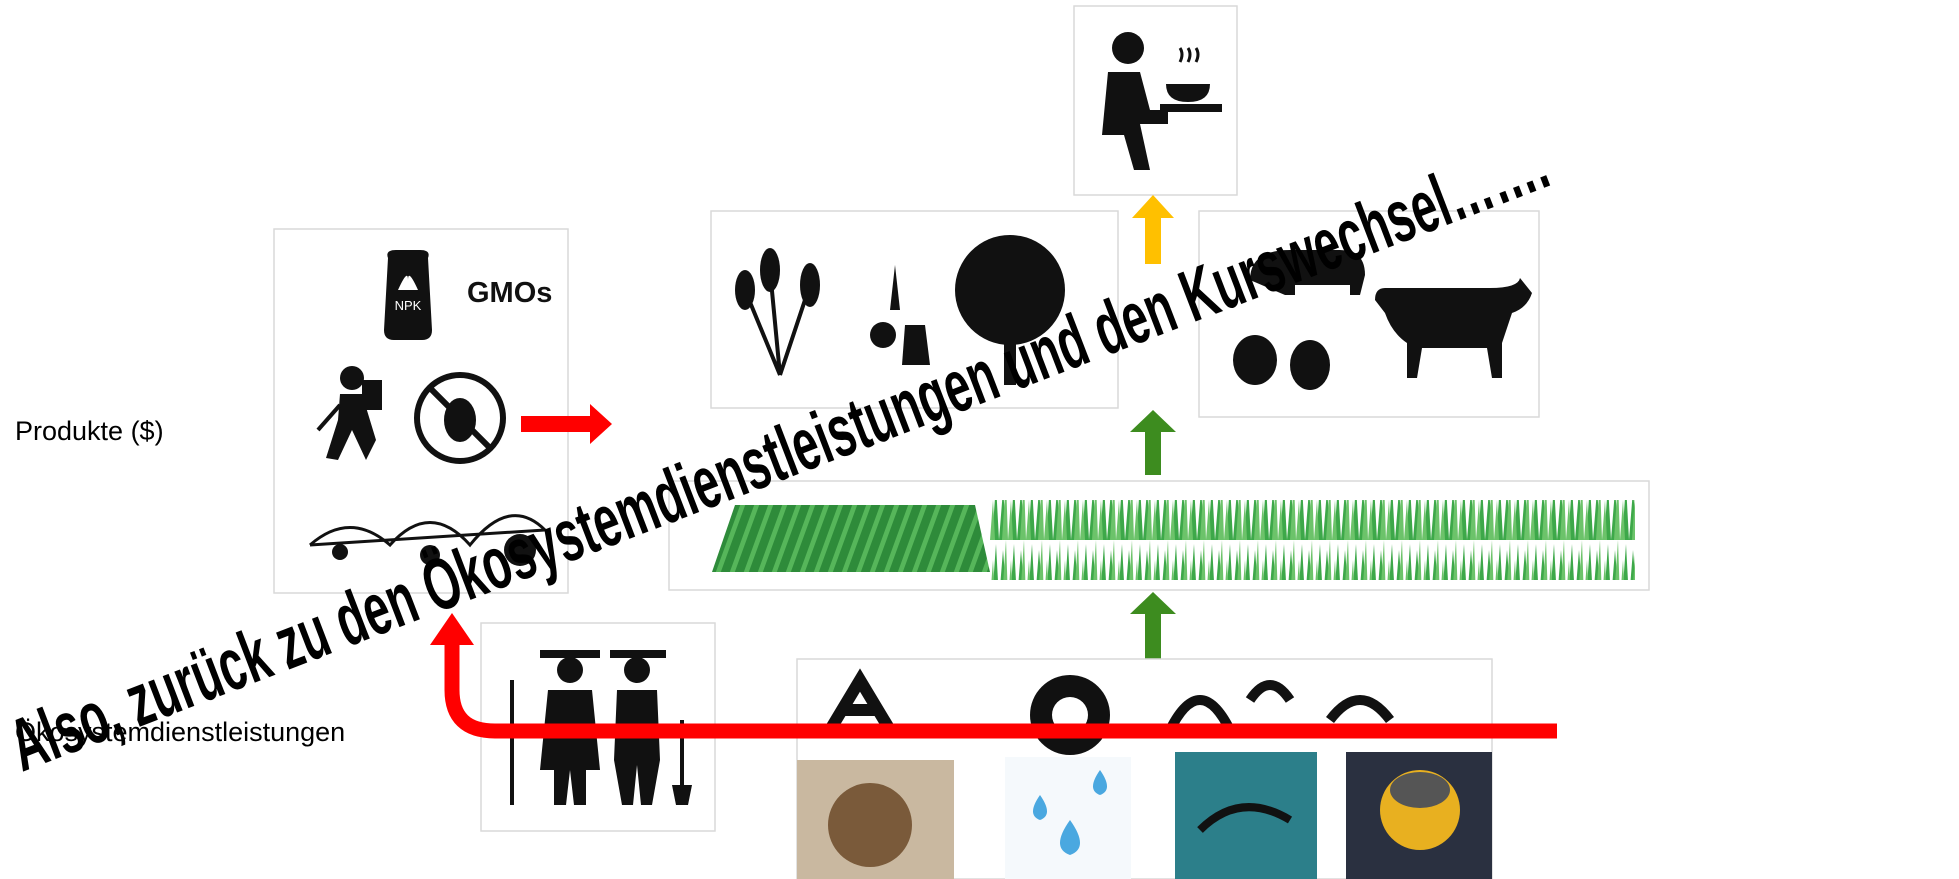 This screenshot has width=1959, height=879. I want to click on crops-box, so click(914, 309).